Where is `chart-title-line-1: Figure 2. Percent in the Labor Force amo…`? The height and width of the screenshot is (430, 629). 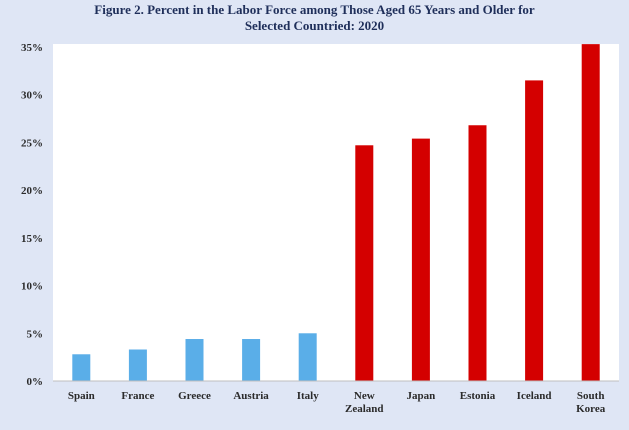
chart-title-line-1: Figure 2. Percent in the Labor Force amo… is located at coordinates (314, 9).